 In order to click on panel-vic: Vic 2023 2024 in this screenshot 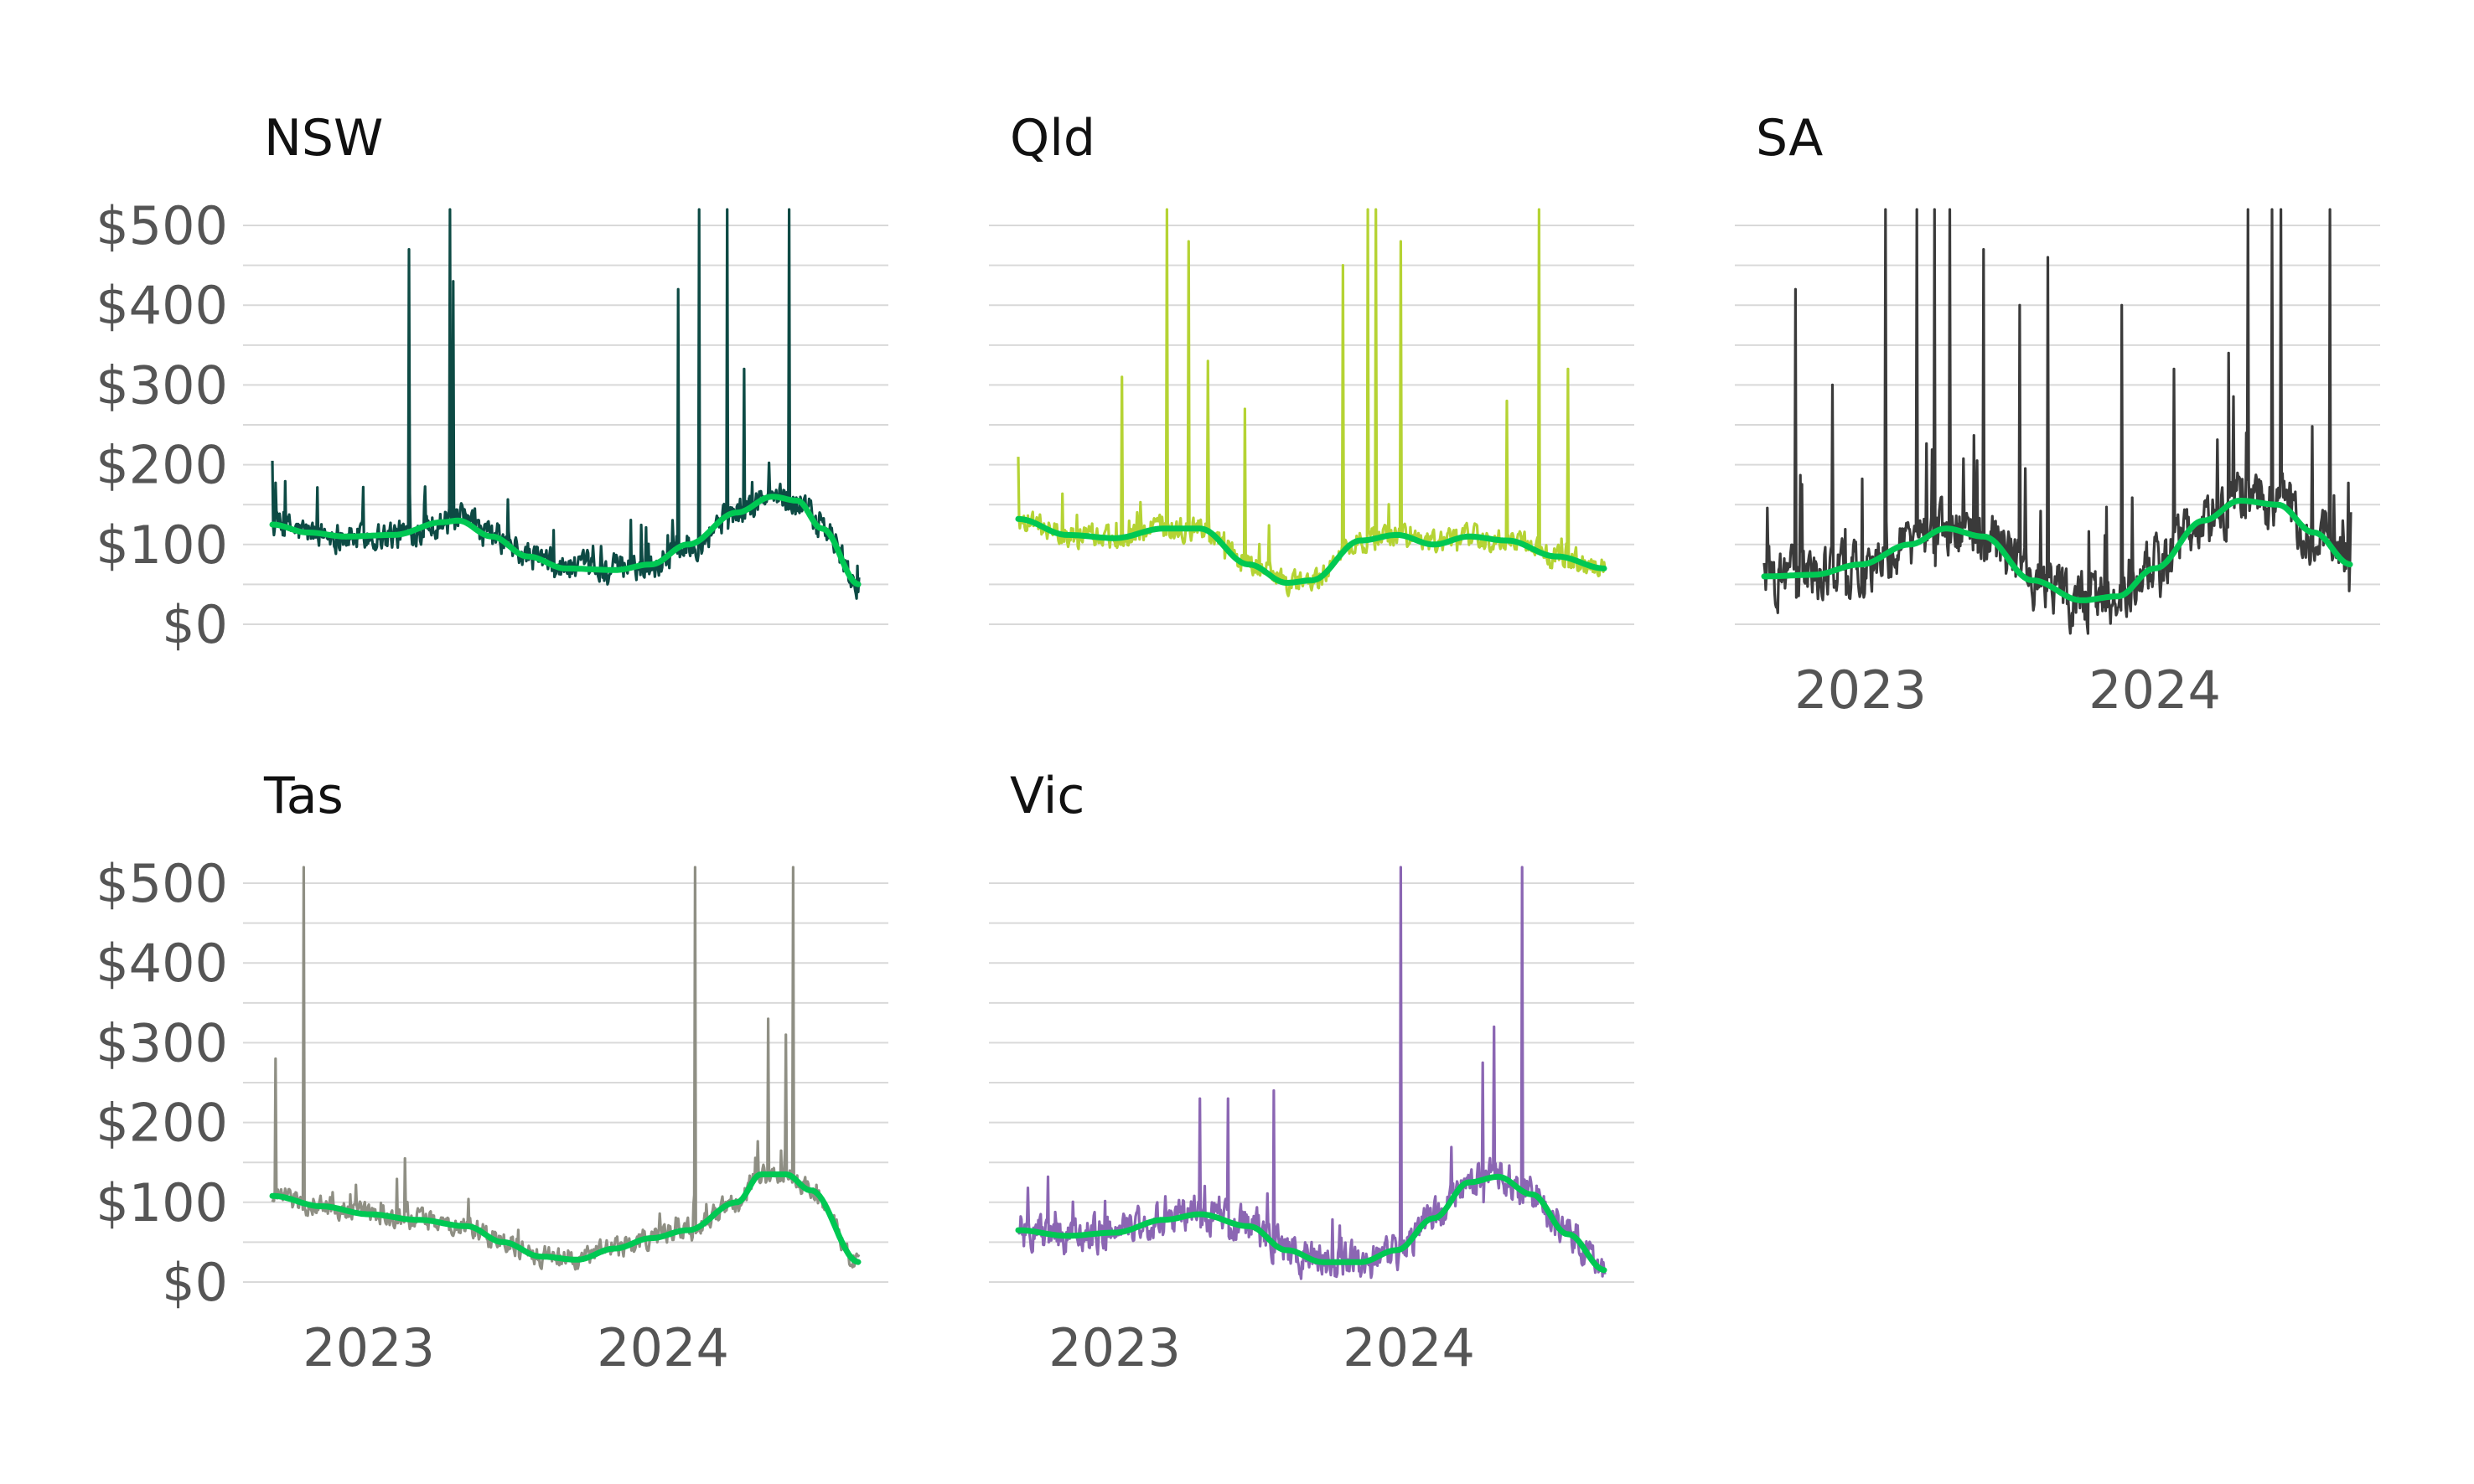, I will do `click(1312, 1072)`.